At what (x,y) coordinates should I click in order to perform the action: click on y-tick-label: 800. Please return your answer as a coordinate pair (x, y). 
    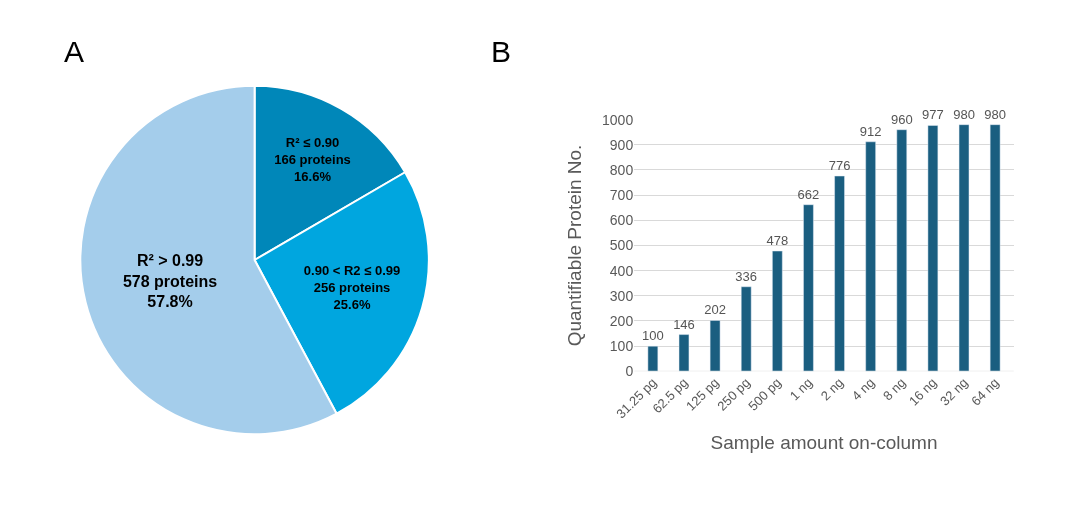
    Looking at the image, I should click on (621, 169).